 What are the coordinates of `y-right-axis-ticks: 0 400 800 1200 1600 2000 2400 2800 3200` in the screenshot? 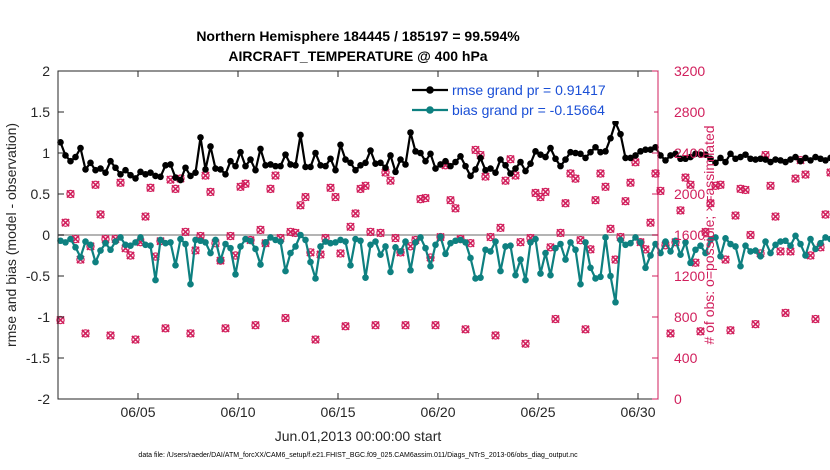 It's located at (678, 235).